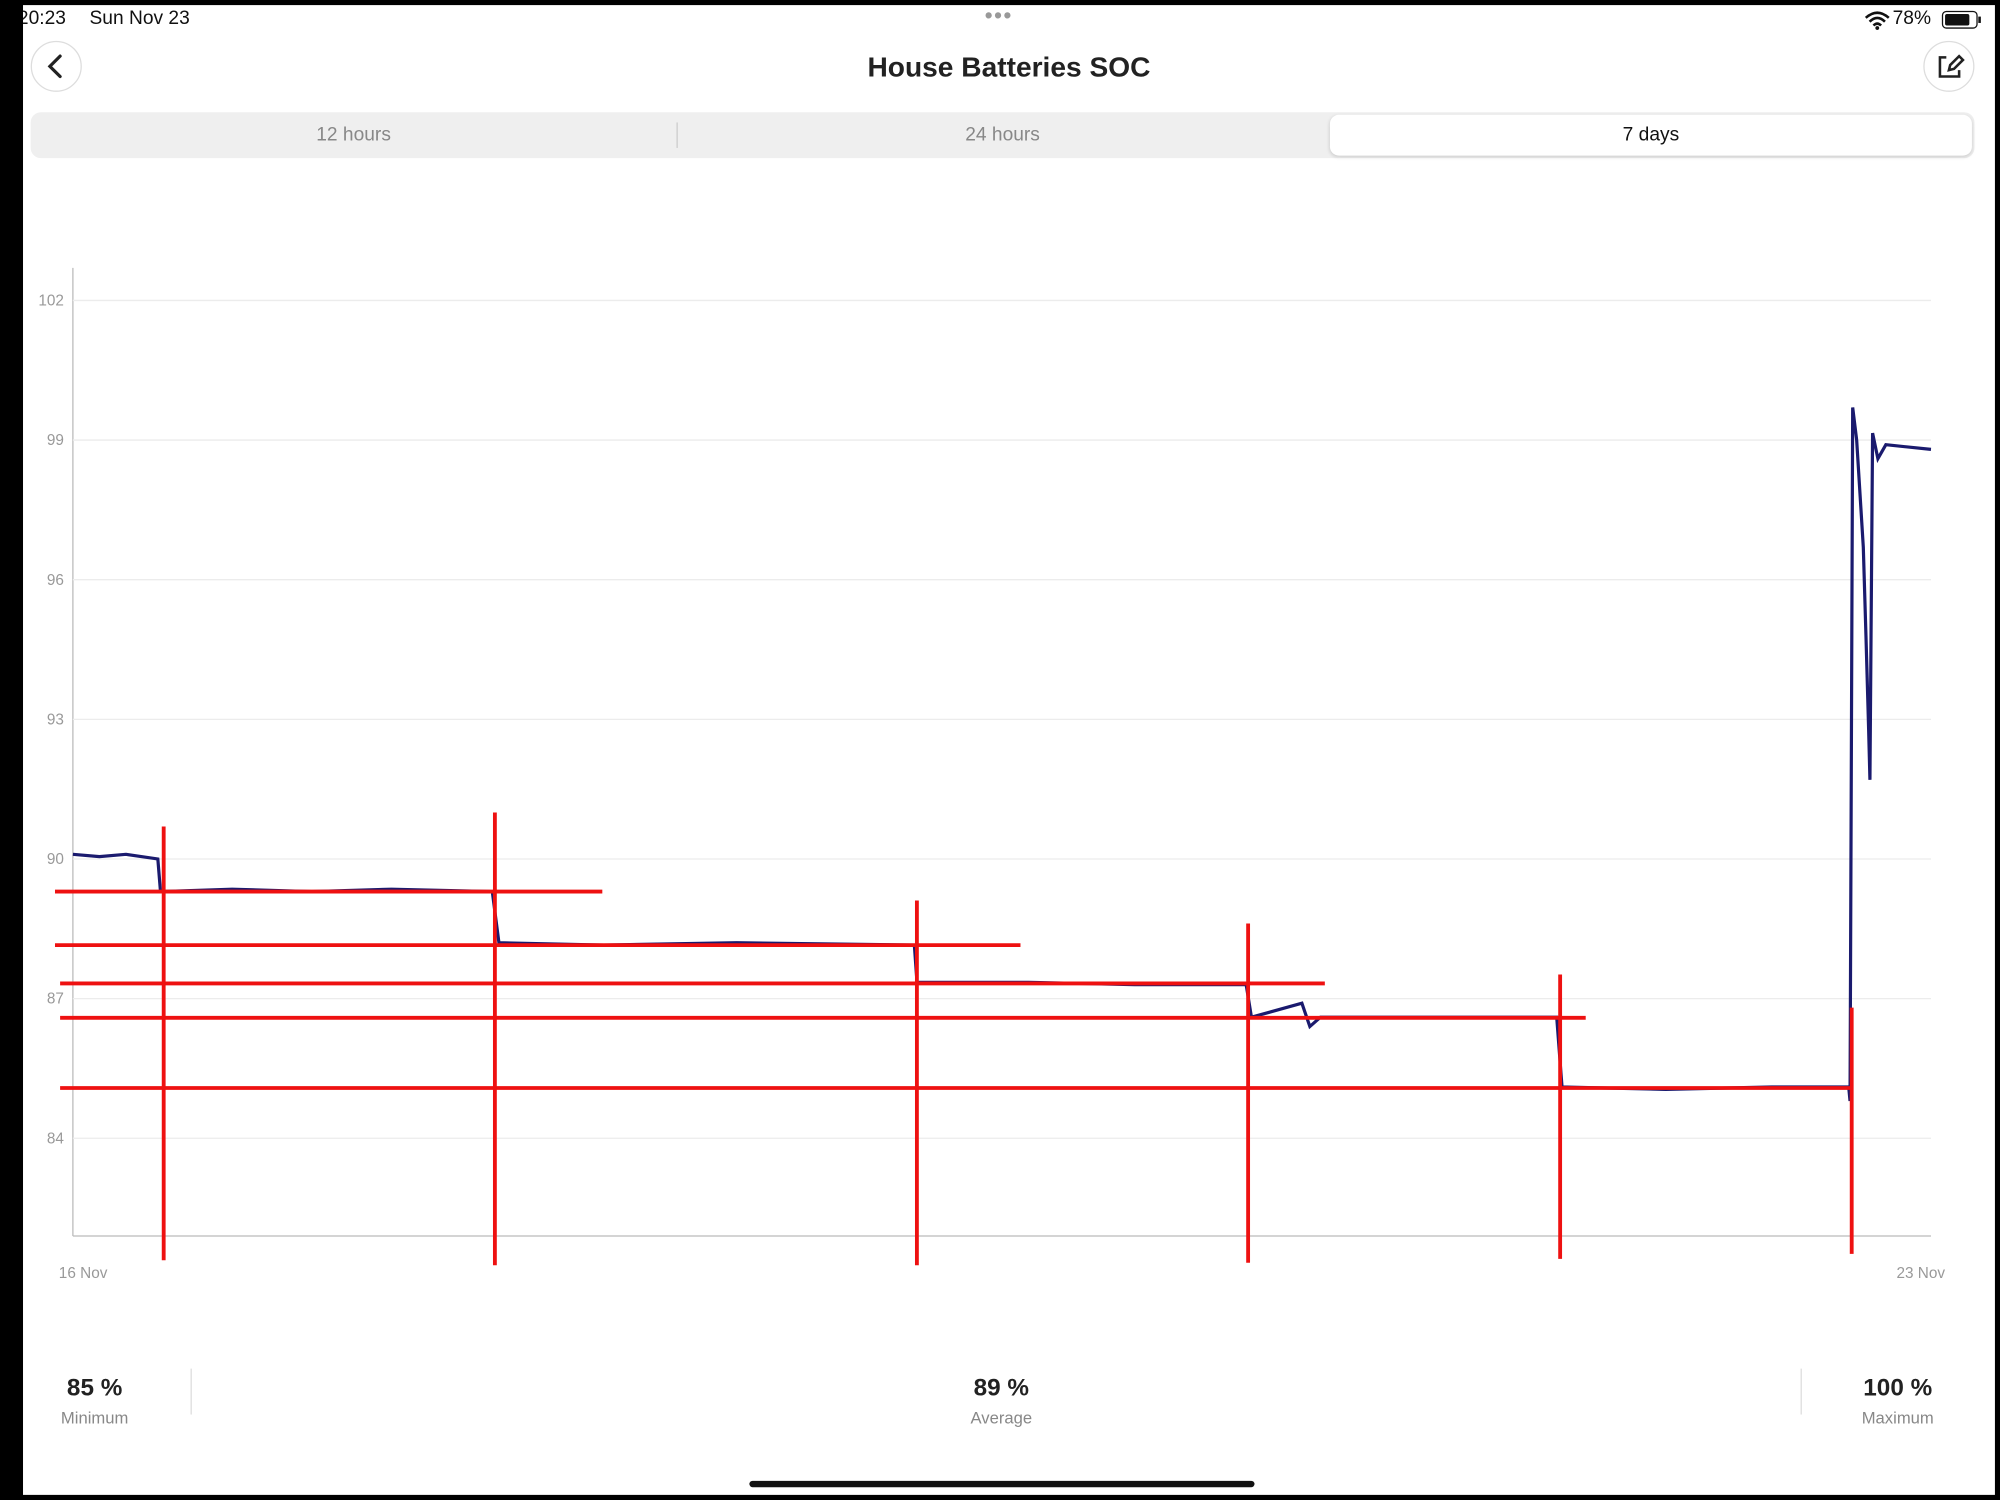 This screenshot has width=2000, height=1500. What do you see at coordinates (353, 134) in the screenshot?
I see `tab: 12 hours` at bounding box center [353, 134].